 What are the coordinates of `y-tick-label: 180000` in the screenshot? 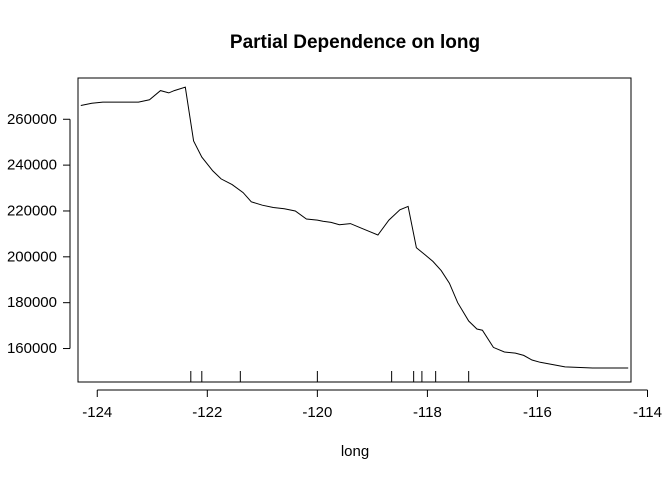 It's located at (32, 302).